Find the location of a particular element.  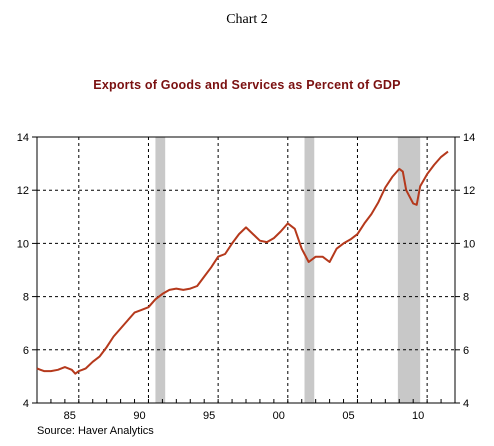

y-tick-label-right: 10 is located at coordinates (469, 244).